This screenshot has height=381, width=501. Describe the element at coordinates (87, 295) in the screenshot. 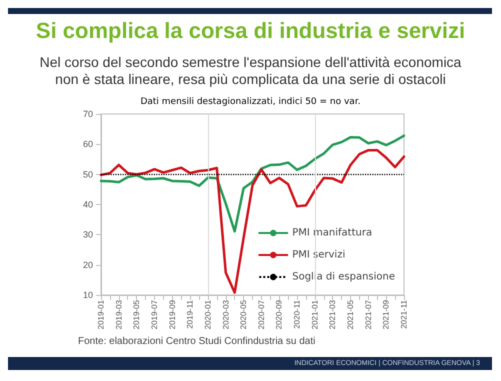

I see `y-tick-label: 10` at that location.